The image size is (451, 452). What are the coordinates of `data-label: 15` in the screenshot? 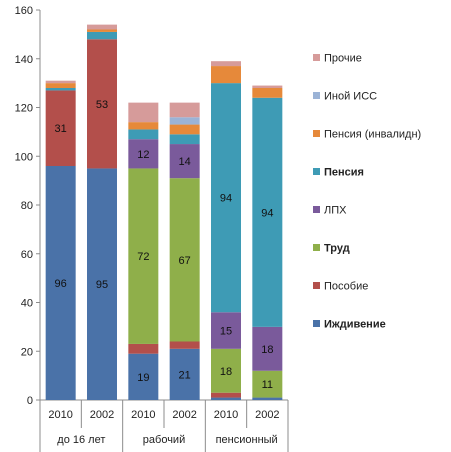 It's located at (226, 332).